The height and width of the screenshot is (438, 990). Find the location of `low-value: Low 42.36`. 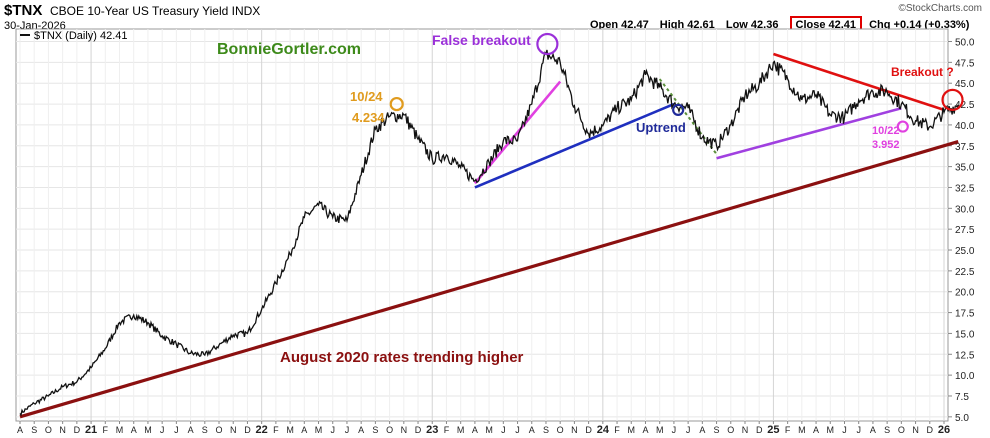

low-value: Low 42.36 is located at coordinates (752, 25).